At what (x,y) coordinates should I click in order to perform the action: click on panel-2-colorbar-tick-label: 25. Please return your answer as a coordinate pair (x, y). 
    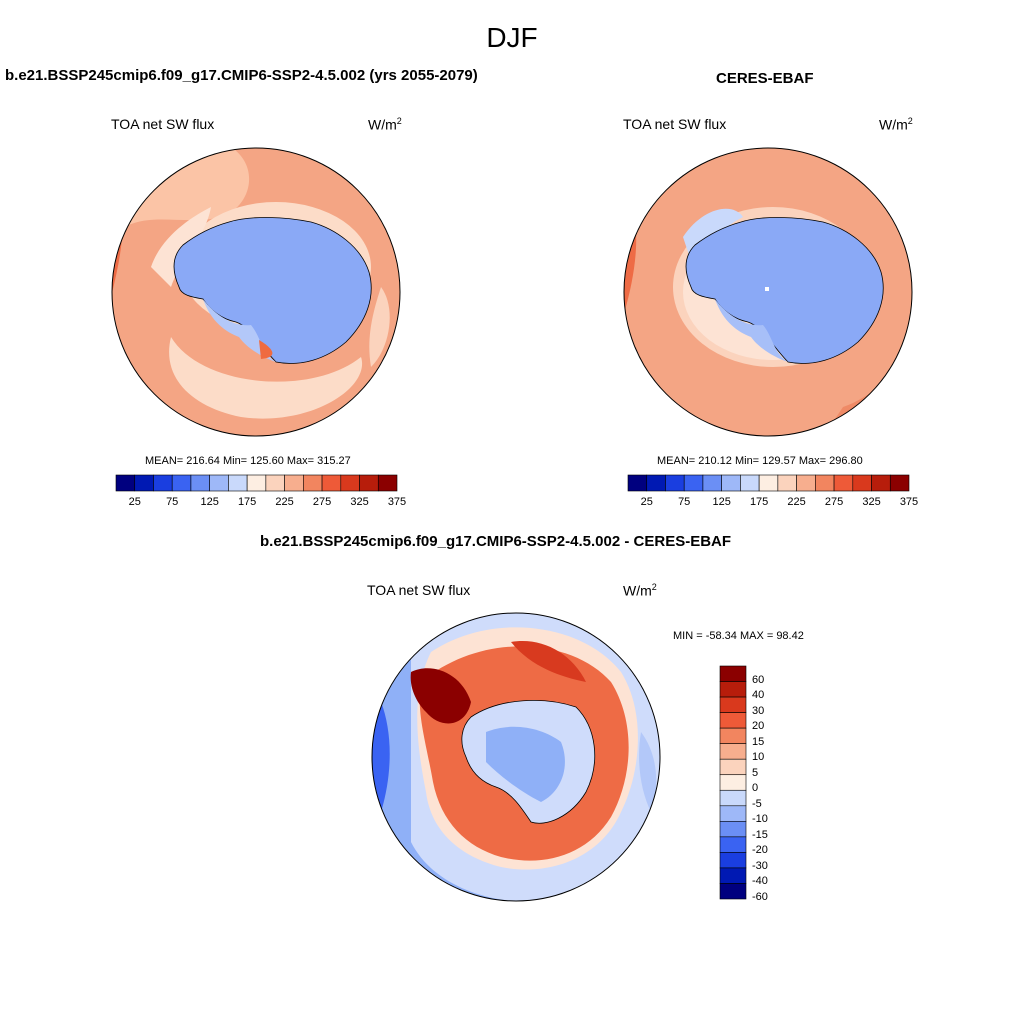
    Looking at the image, I should click on (646, 502).